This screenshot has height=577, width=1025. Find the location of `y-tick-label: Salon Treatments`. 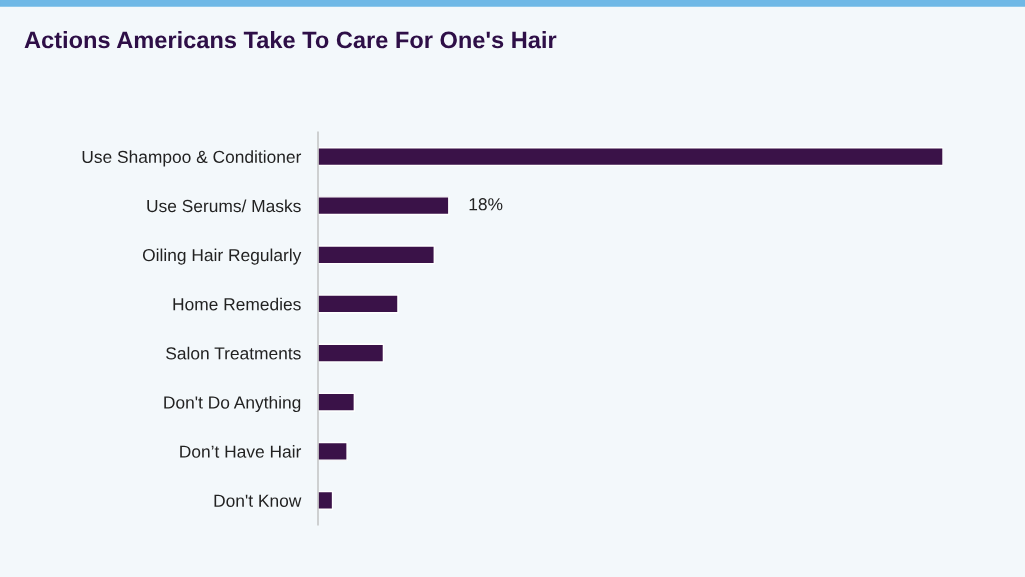

y-tick-label: Salon Treatments is located at coordinates (233, 353).